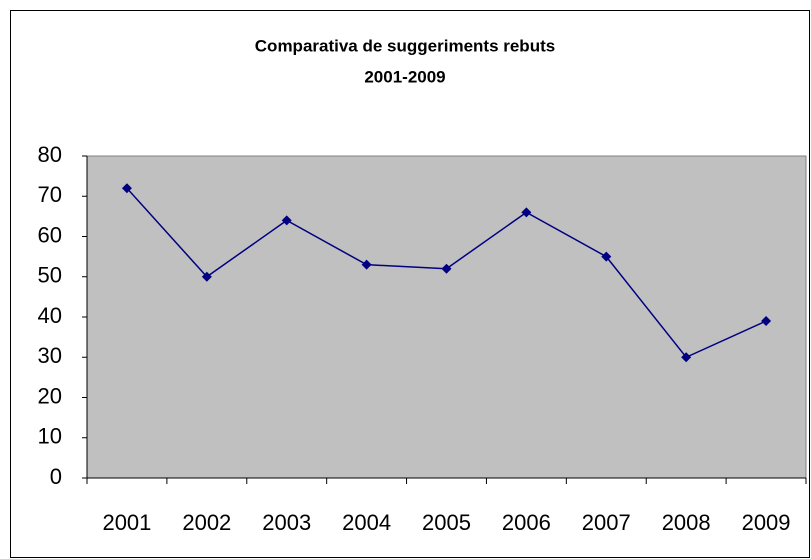 The height and width of the screenshot is (559, 811). Describe the element at coordinates (50, 436) in the screenshot. I see `y-tick-label: 10` at that location.